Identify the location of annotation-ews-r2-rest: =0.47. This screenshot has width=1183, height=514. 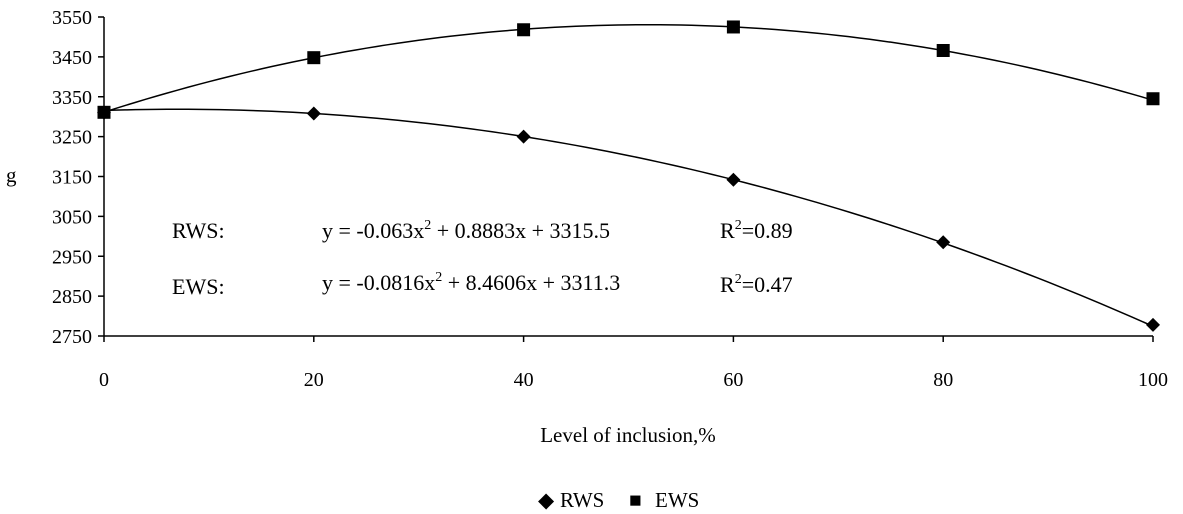
(767, 284).